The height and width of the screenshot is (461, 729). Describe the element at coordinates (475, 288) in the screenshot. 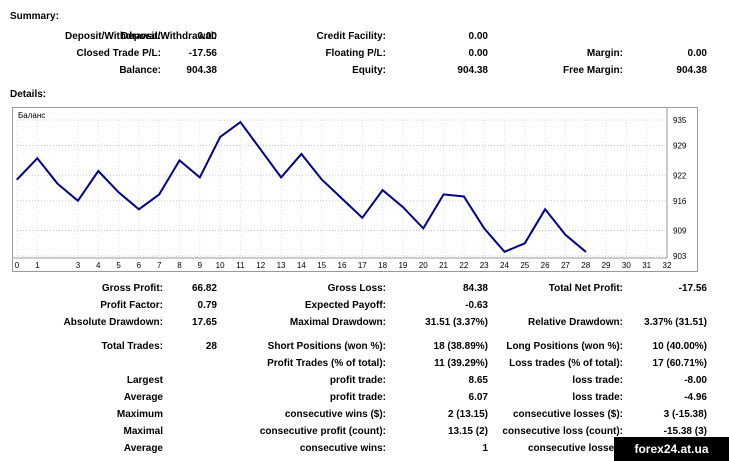

I see `gross-loss-value: 84.38` at that location.